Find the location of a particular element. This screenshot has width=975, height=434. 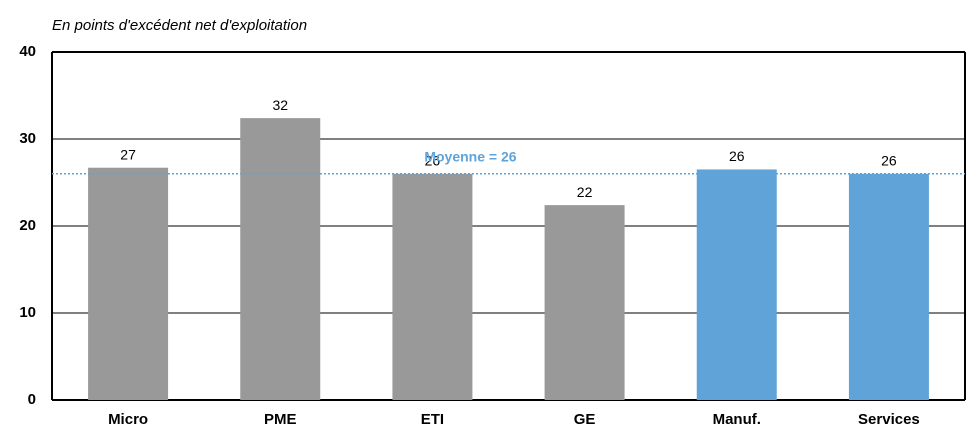

x-tick-label: GE is located at coordinates (585, 419).